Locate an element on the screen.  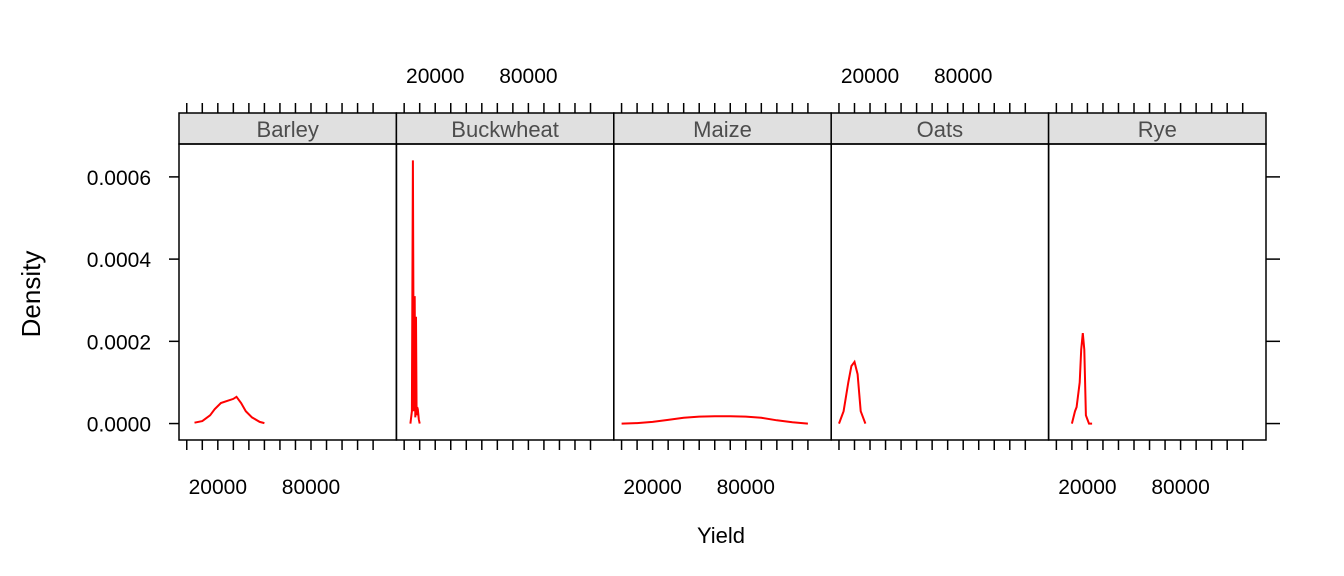
strip-buckwheat is located at coordinates (505, 128).